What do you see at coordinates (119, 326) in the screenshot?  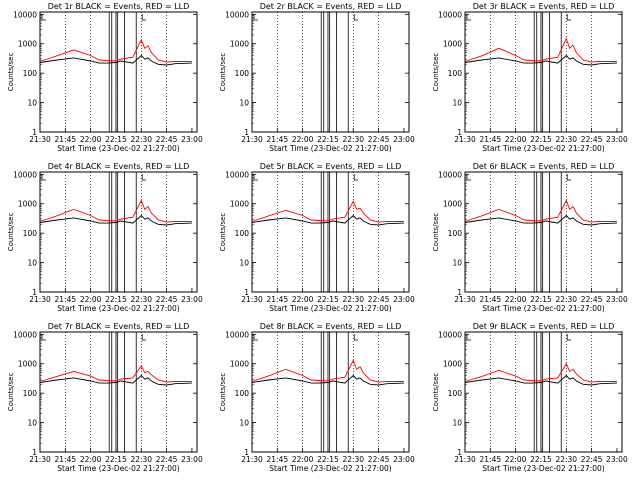 I see `panel-title: Det 7r BLACK = Events, RED = LLD` at bounding box center [119, 326].